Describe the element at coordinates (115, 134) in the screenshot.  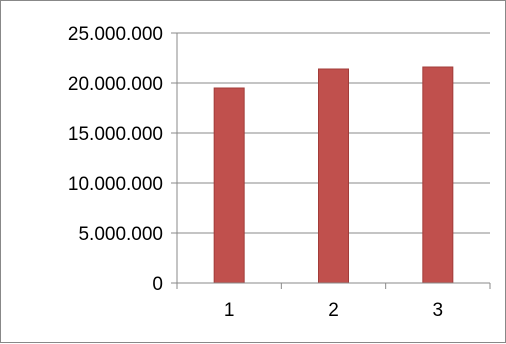
I see `y-tick-label: 15.000.000` at that location.